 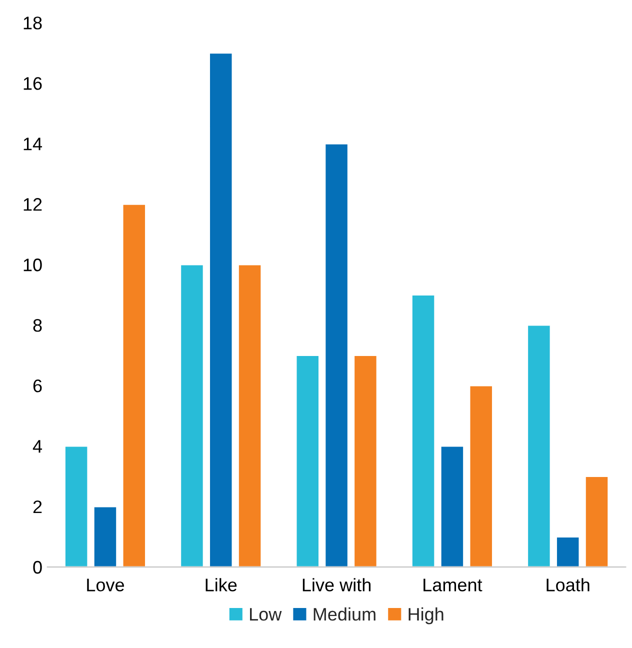 I want to click on legend-label: High, so click(x=426, y=615).